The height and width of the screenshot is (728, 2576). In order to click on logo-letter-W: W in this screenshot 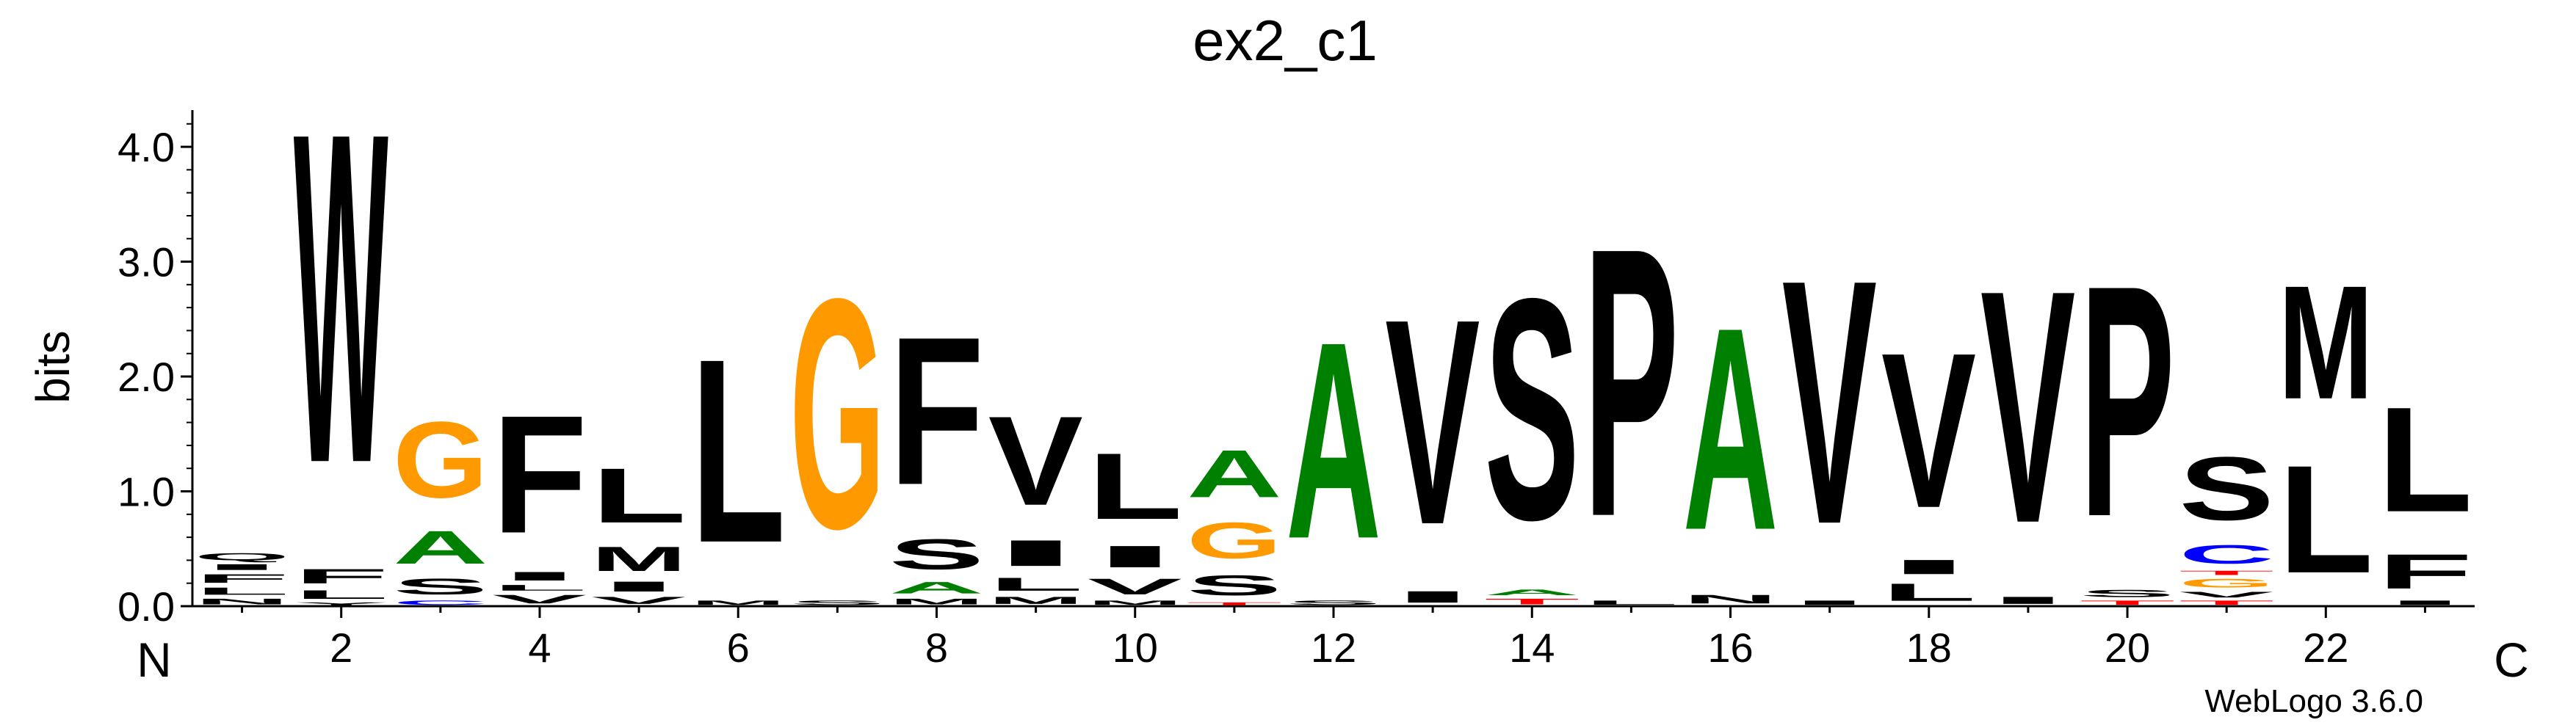, I will do `click(341, 297)`.